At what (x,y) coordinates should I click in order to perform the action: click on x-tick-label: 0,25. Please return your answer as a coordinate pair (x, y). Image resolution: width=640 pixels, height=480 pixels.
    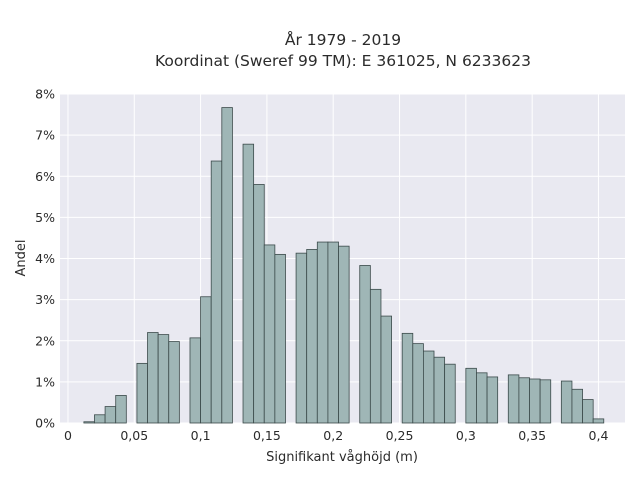
    Looking at the image, I should click on (400, 435).